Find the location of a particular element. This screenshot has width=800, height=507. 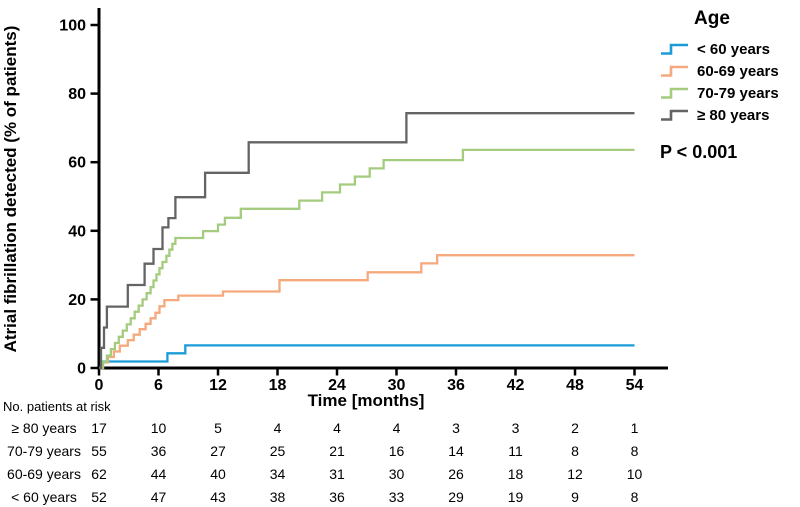

legend-label: ≥ 80 years is located at coordinates (733, 115).